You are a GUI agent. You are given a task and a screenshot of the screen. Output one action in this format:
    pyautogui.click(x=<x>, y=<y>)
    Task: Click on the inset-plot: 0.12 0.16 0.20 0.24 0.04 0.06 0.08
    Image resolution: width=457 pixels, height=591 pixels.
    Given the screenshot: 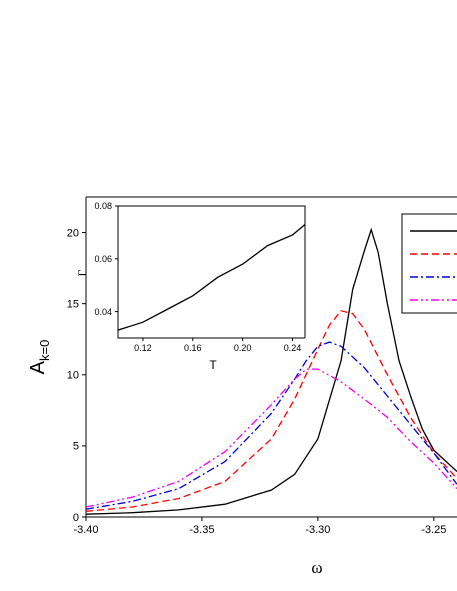 What is the action you would take?
    pyautogui.click(x=200, y=277)
    